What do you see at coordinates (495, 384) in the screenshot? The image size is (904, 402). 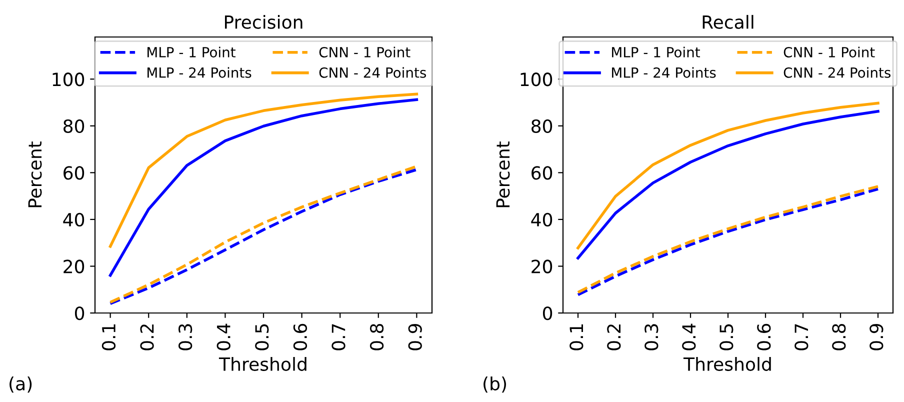 I see `text: (b)` at bounding box center [495, 384].